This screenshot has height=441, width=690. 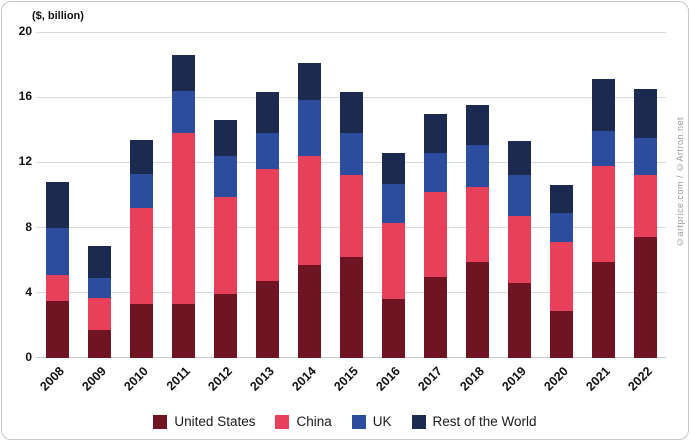 What do you see at coordinates (430, 379) in the screenshot?
I see `x-tick-label: 2017` at bounding box center [430, 379].